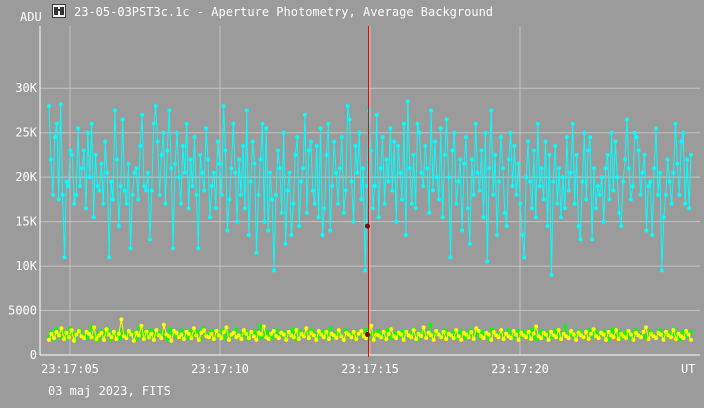 This screenshot has width=704, height=408. What do you see at coordinates (59, 11) in the screenshot?
I see `binoculars-icon` at bounding box center [59, 11].